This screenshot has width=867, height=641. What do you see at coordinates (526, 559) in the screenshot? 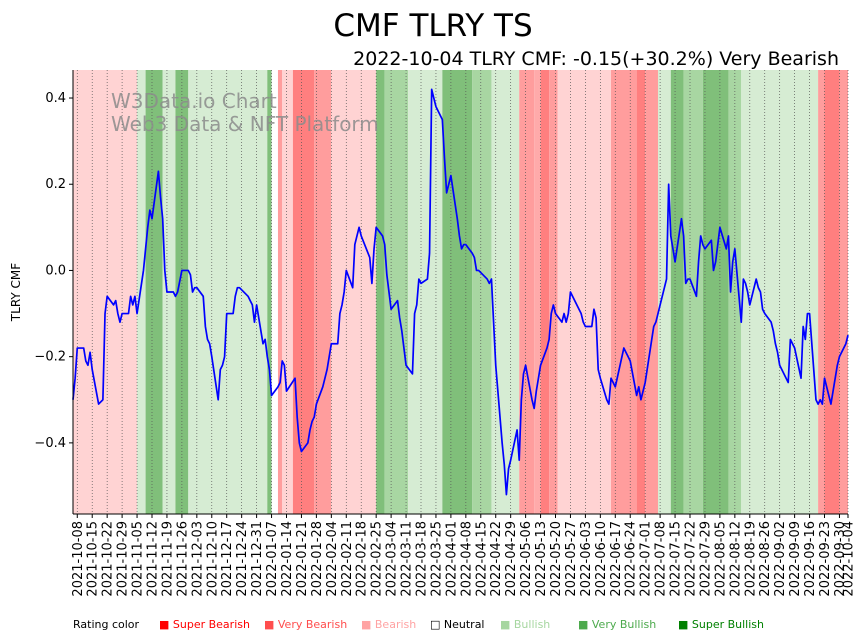
I see `x-tick-label: 2022-05-06` at bounding box center [526, 559].